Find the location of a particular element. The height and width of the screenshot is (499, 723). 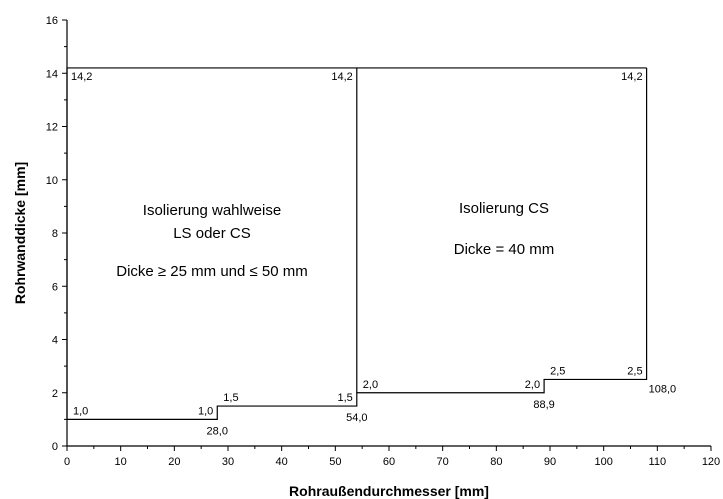

x-tick-label: 40 is located at coordinates (282, 462).